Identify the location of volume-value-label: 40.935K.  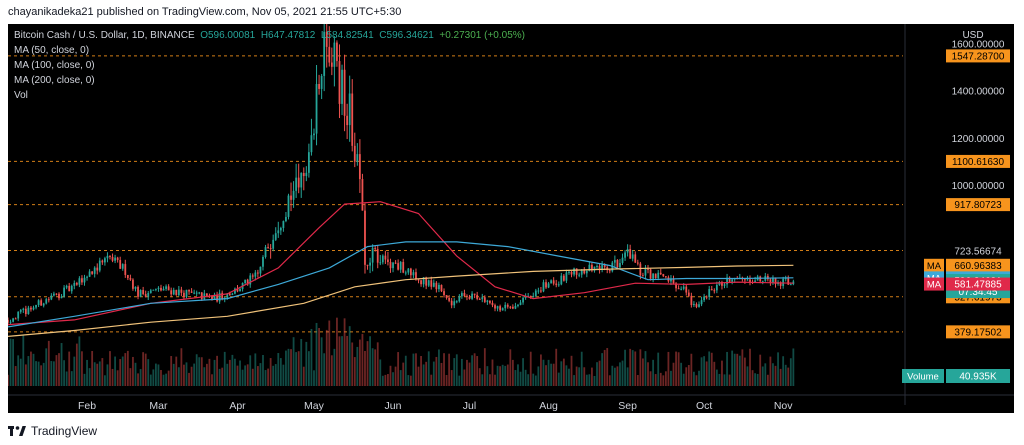
(978, 377).